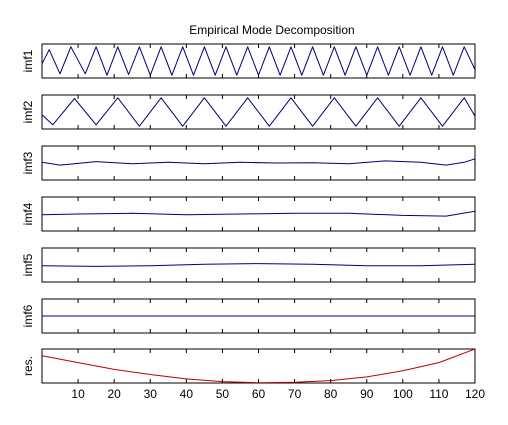  I want to click on panel-label-res: res., so click(28, 366).